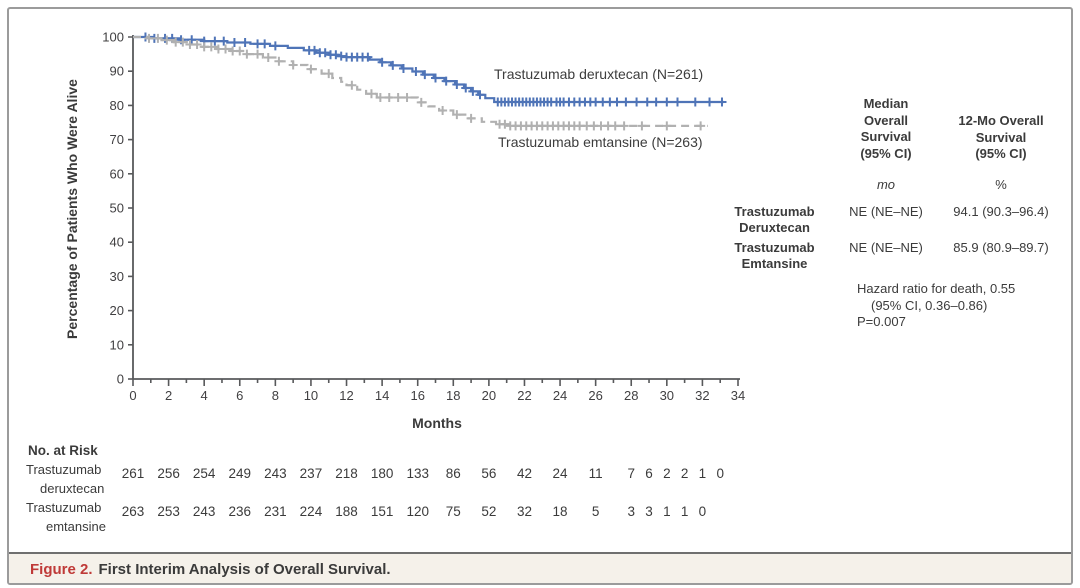  What do you see at coordinates (417, 473) in the screenshot?
I see `risk-count: 133` at bounding box center [417, 473].